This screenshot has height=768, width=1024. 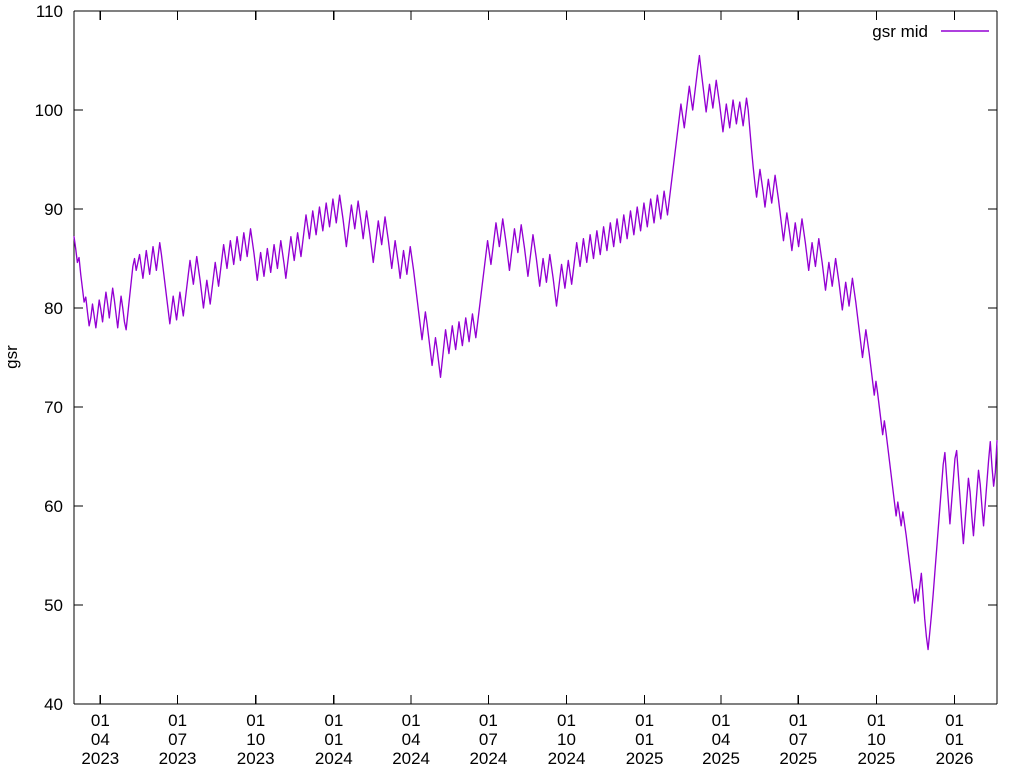 What do you see at coordinates (49, 11) in the screenshot?
I see `y-tick-label: 110` at bounding box center [49, 11].